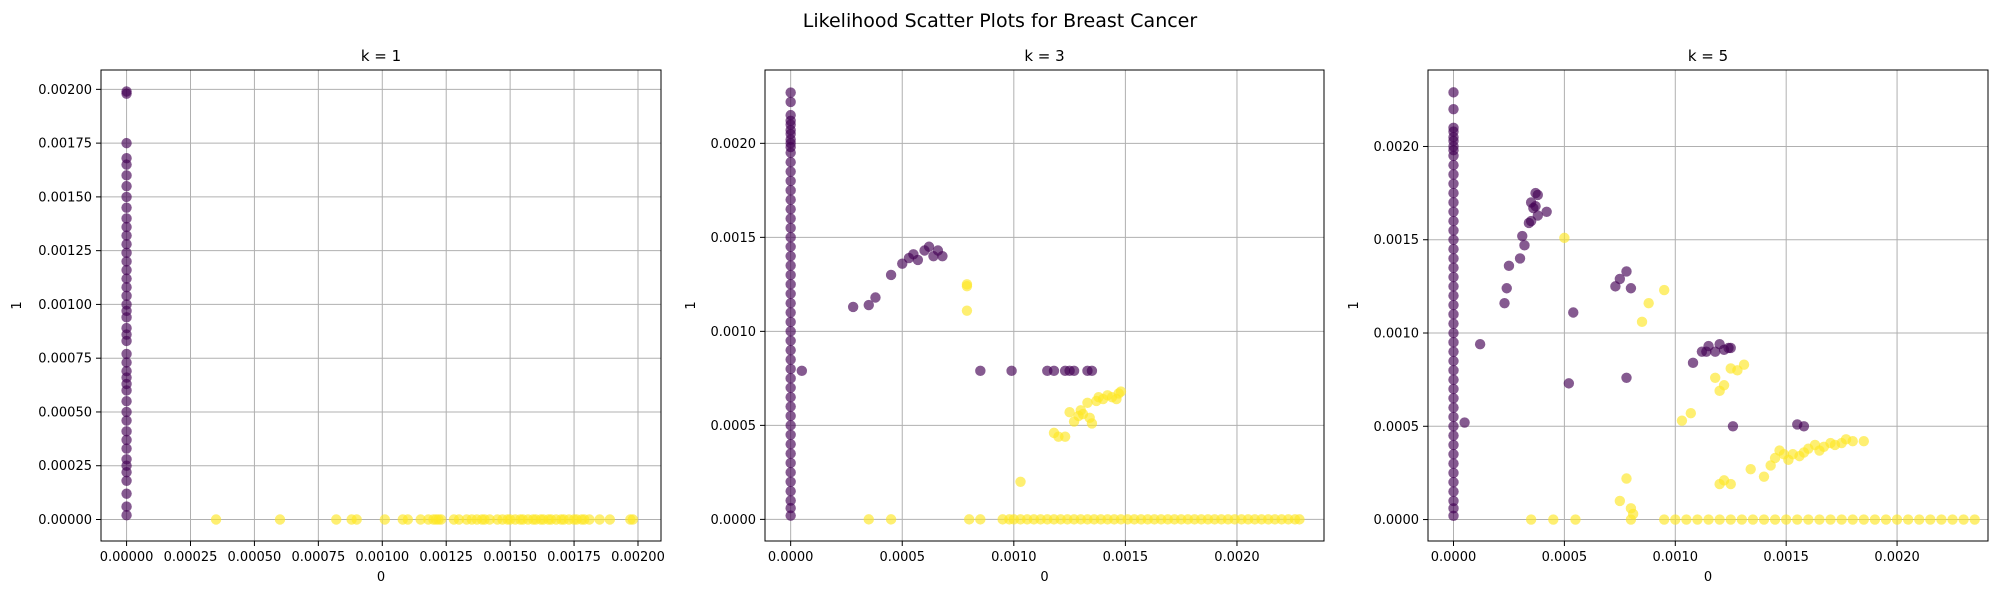  I want to click on x-tick-label: 0.00100, so click(382, 557).